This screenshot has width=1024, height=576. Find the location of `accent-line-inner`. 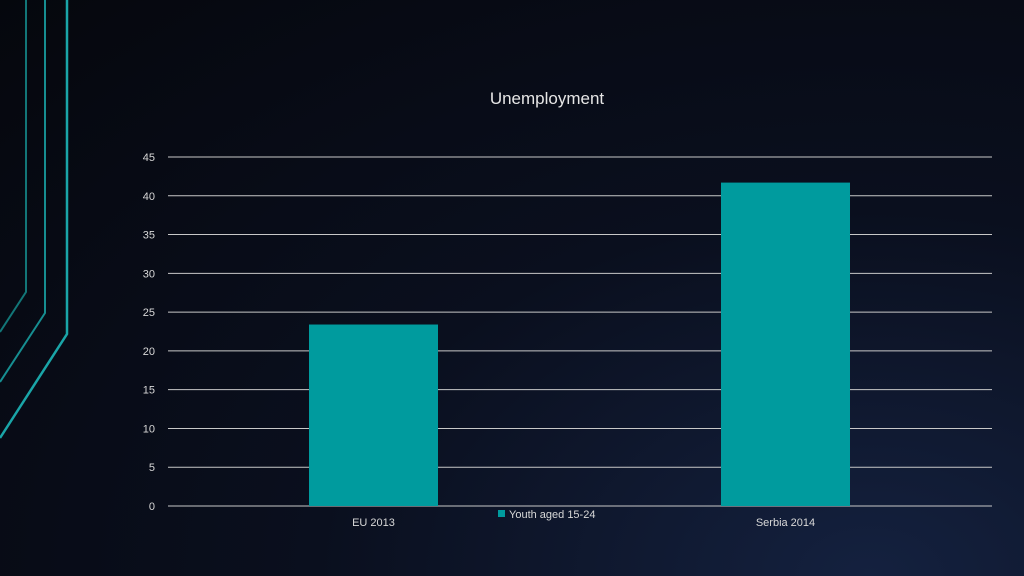

accent-line-inner is located at coordinates (13, 166).